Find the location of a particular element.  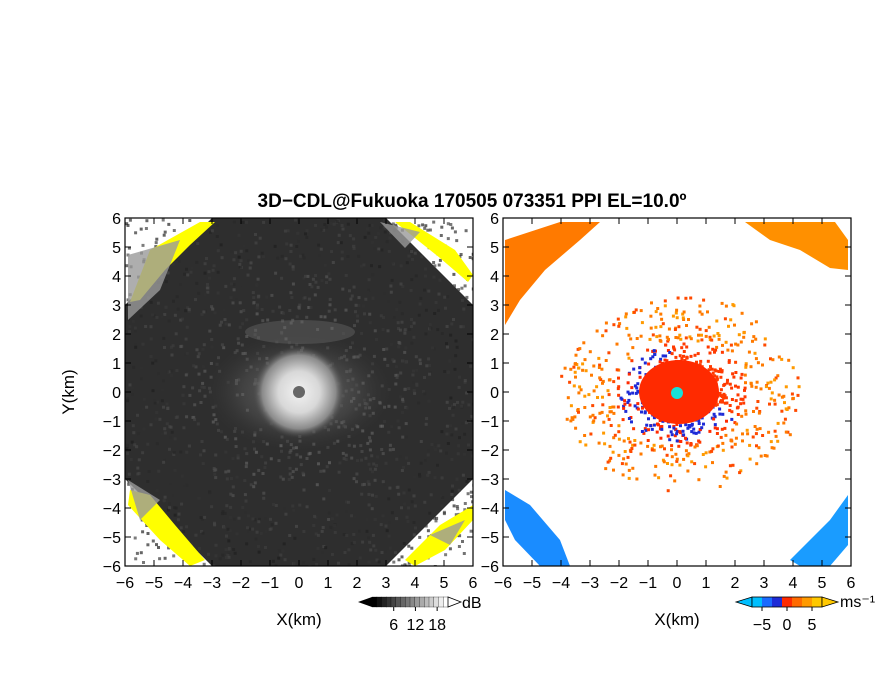

left-colorbar-unit: dB is located at coordinates (472, 603).